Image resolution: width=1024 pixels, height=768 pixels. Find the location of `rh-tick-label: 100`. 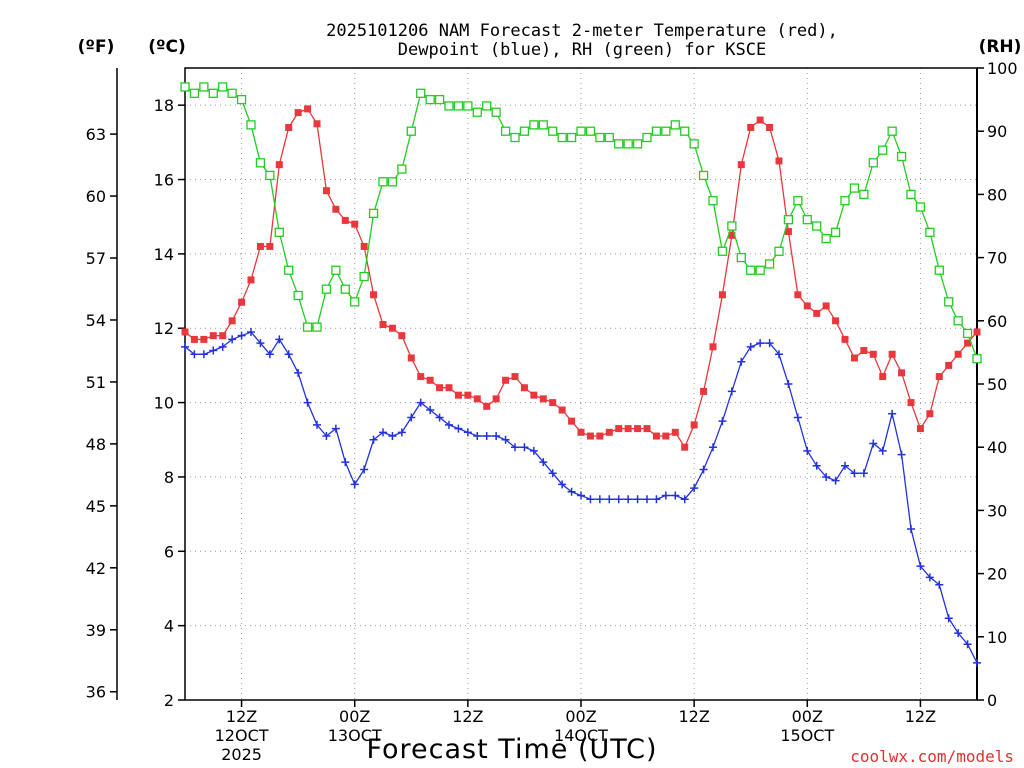

rh-tick-label: 100 is located at coordinates (1002, 68).